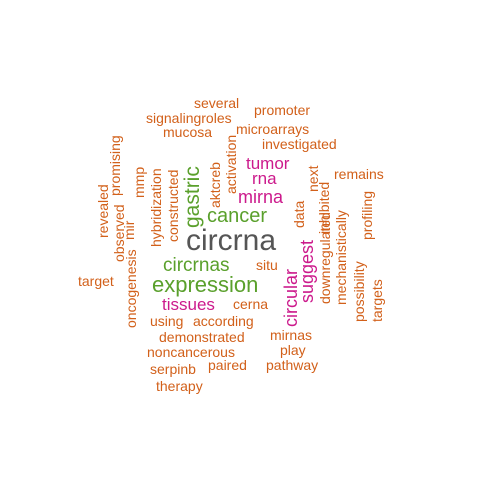 The image size is (480, 480). I want to click on word-pathway: pathway, so click(292, 365).